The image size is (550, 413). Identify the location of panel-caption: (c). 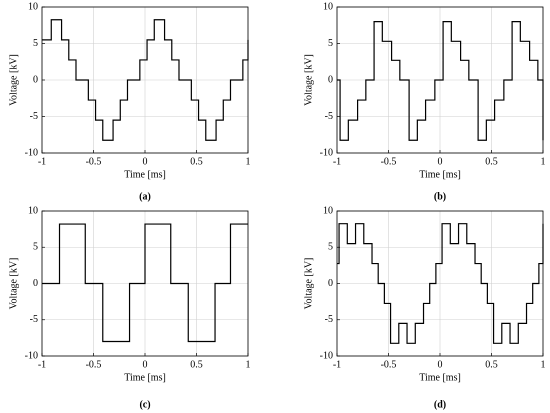
(144, 404).